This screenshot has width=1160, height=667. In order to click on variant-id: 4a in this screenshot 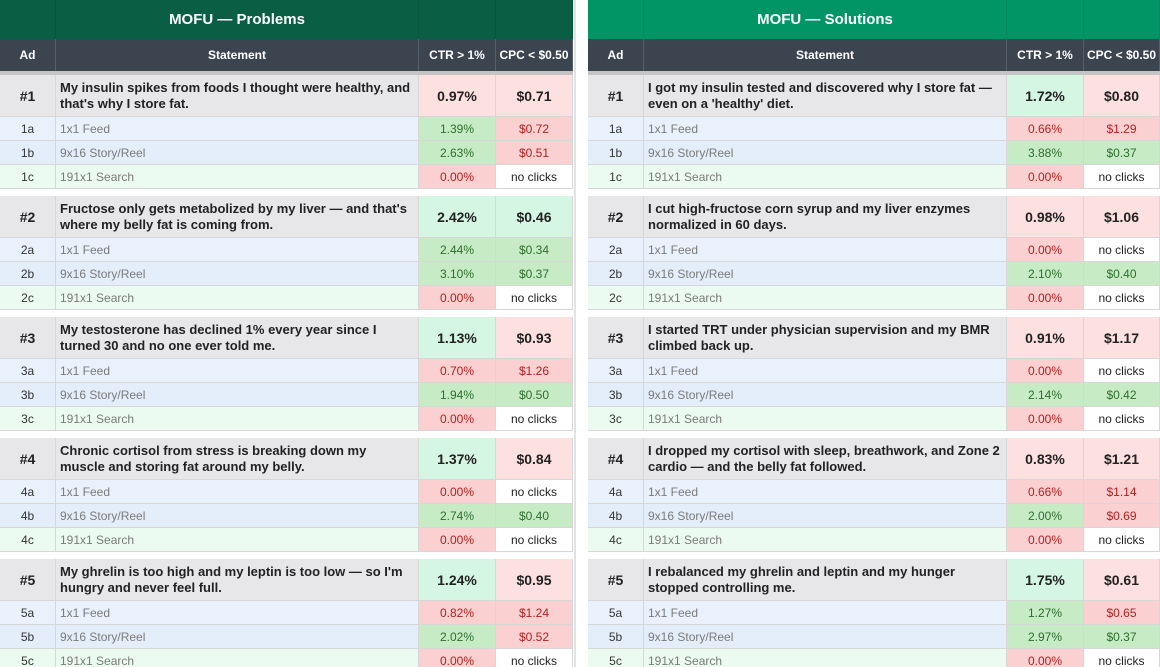, I will do `click(616, 492)`.